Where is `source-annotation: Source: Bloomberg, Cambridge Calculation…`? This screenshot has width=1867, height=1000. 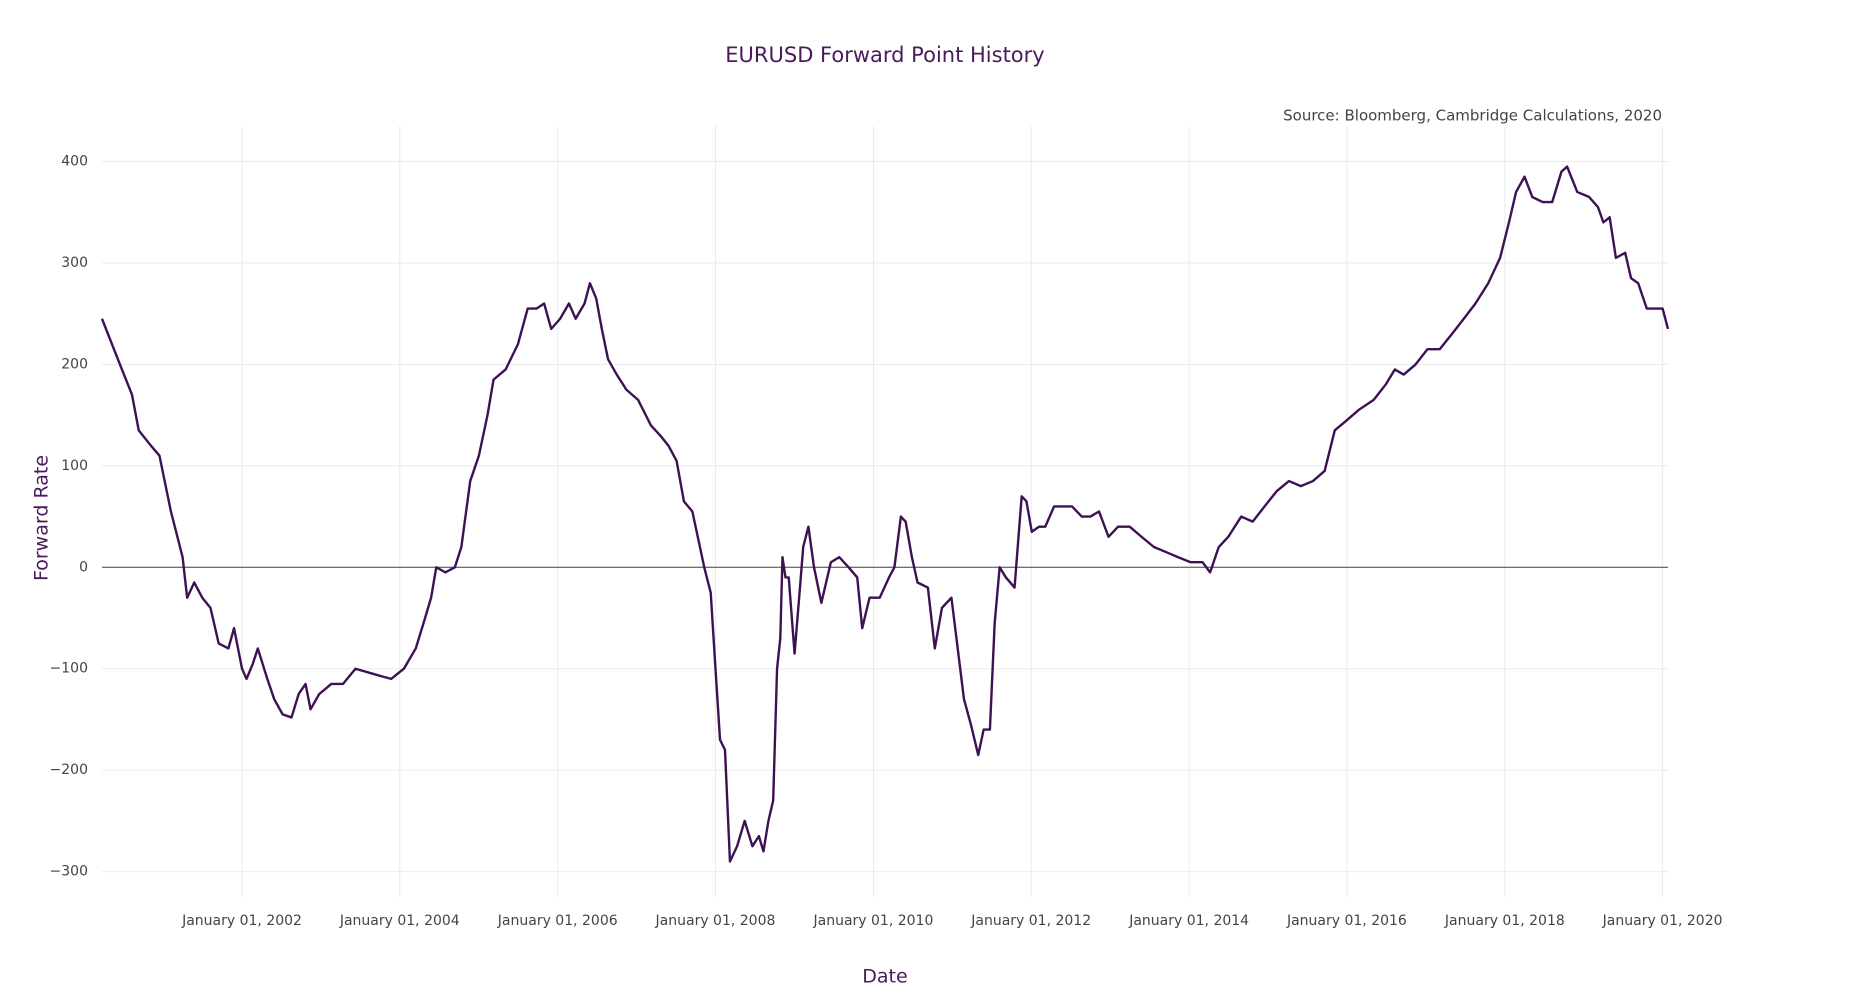
source-annotation: Source: Bloomberg, Cambridge Calculation… is located at coordinates (1472, 116).